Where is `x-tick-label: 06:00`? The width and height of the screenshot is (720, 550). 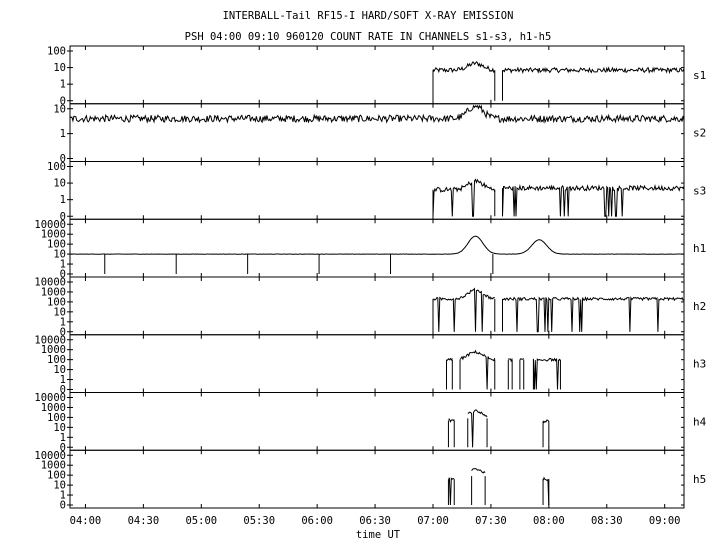
x-tick-label: 06:00 is located at coordinates (317, 521).